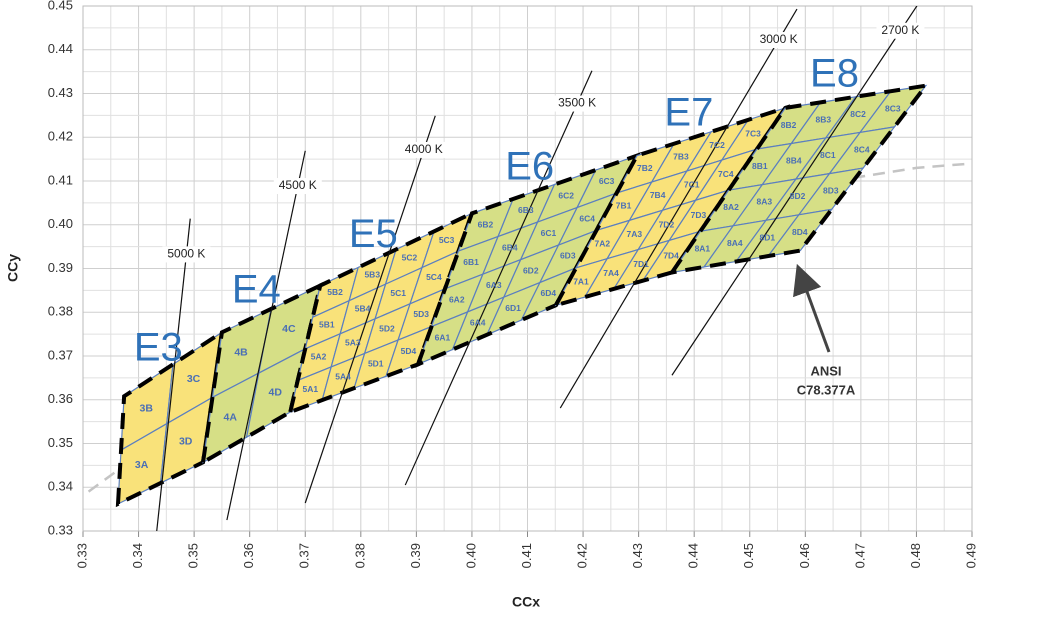  What do you see at coordinates (434, 277) in the screenshot?
I see `bin-label: 5C4` at bounding box center [434, 277].